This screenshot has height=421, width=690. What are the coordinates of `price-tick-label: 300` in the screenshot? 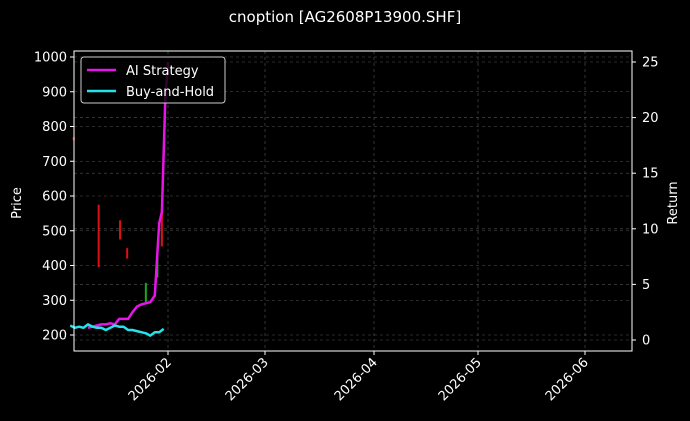 It's located at (54, 301).